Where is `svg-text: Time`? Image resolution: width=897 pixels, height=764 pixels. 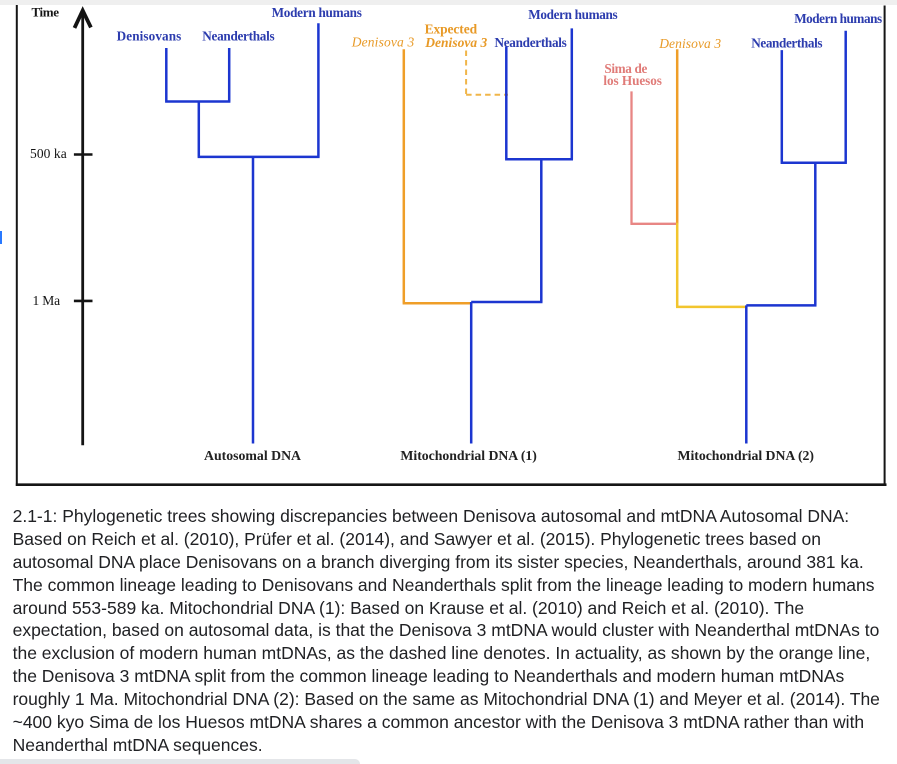
svg-text: Time is located at coordinates (46, 11).